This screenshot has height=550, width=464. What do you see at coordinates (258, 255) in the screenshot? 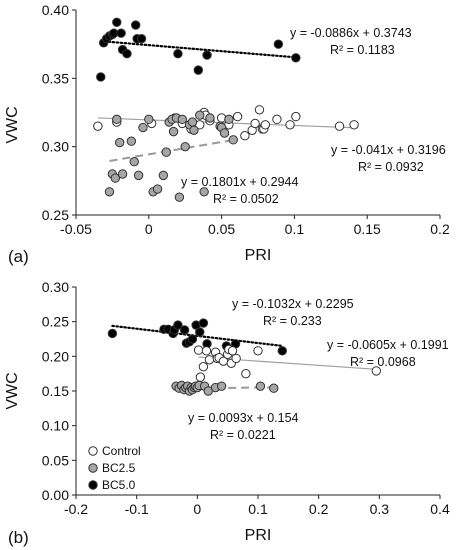
I see `x-axis-title-a: PRI` at bounding box center [258, 255].